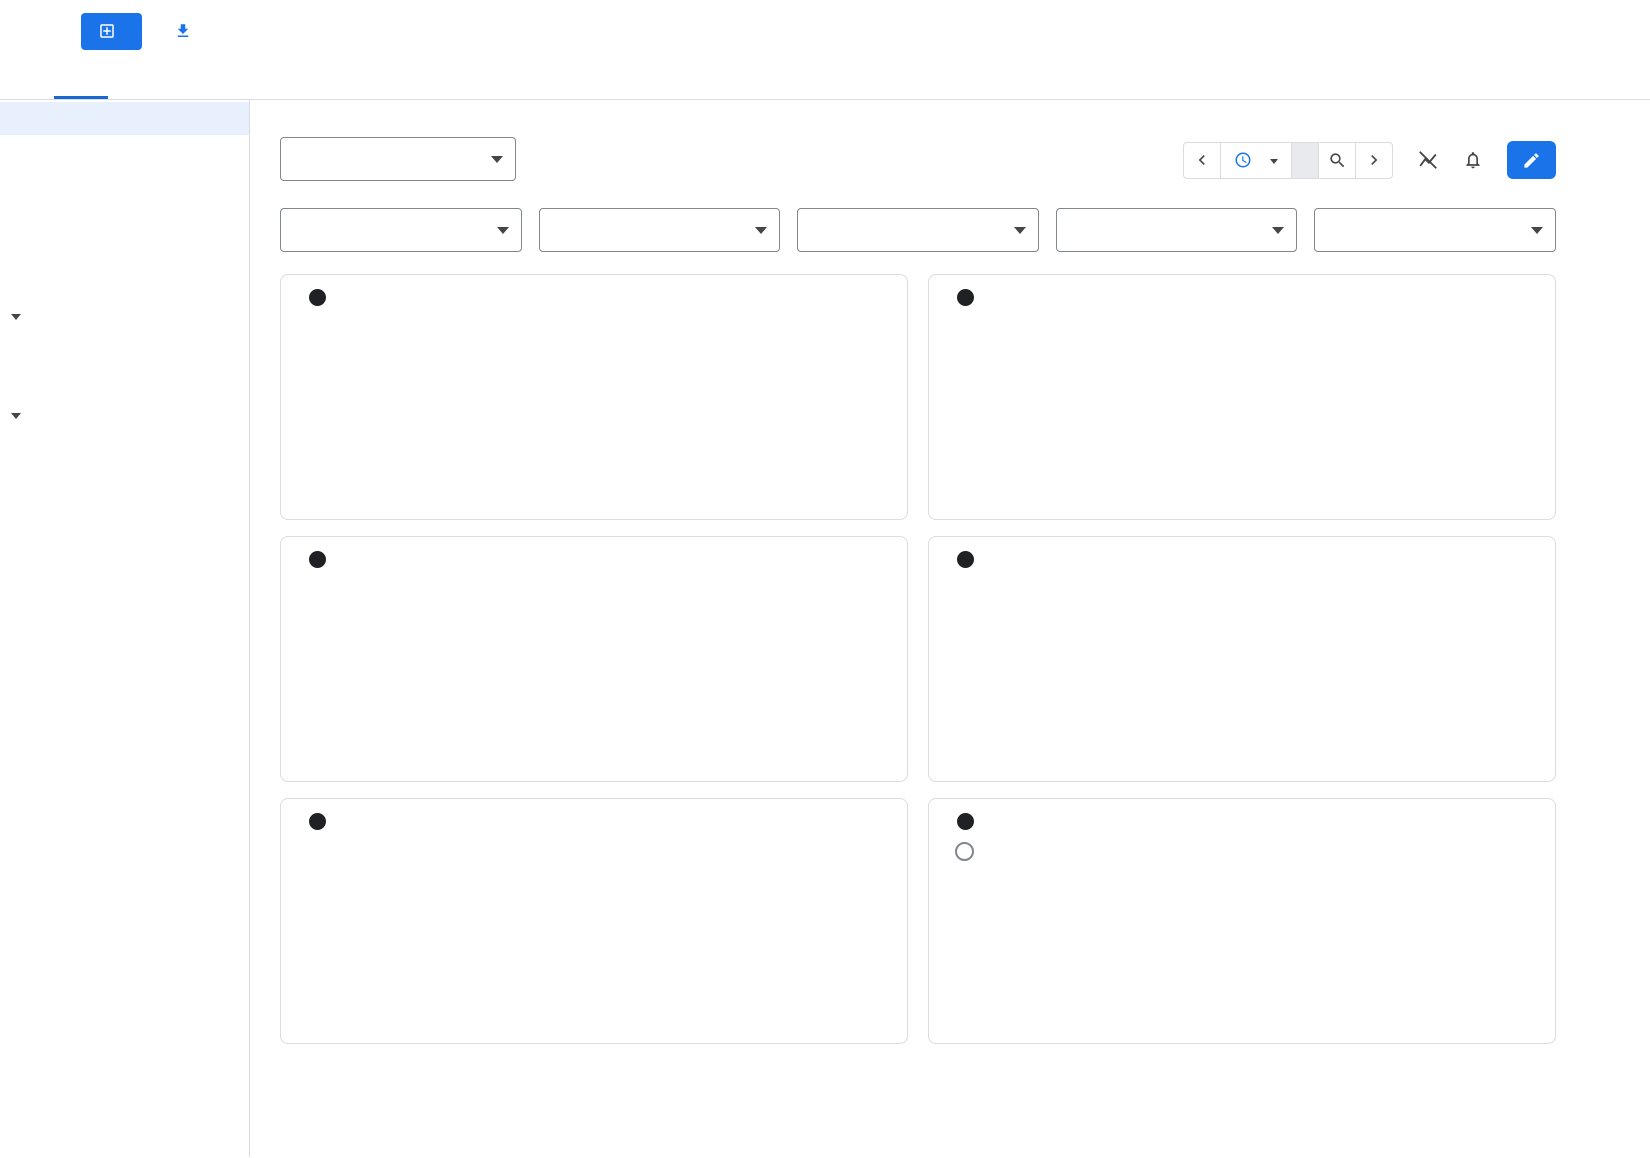 This screenshot has width=1650, height=1158. I want to click on sidebar-group-integrations, so click(124, 415).